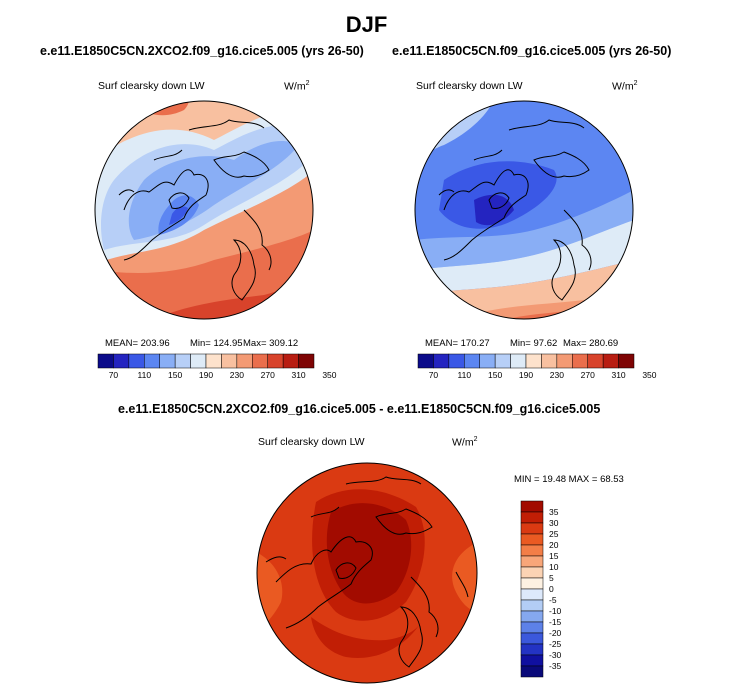  What do you see at coordinates (175, 375) in the screenshot?
I see `panel-a-colorbar-tick-label: 150` at bounding box center [175, 375].